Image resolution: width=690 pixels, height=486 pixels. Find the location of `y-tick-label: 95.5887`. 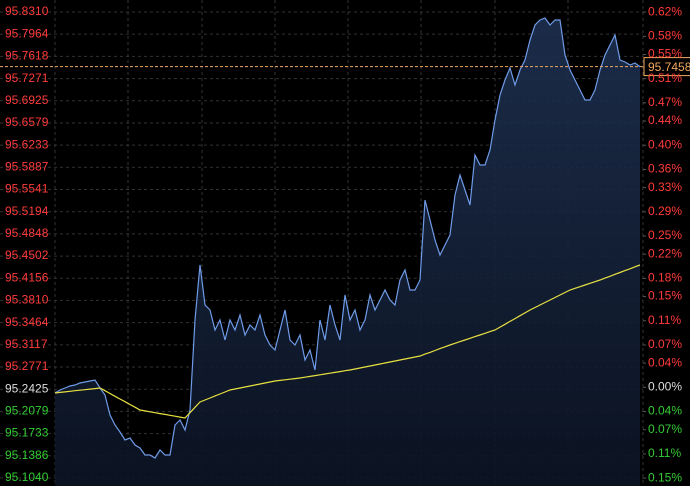

y-tick-label: 95.5887 is located at coordinates (27, 166).